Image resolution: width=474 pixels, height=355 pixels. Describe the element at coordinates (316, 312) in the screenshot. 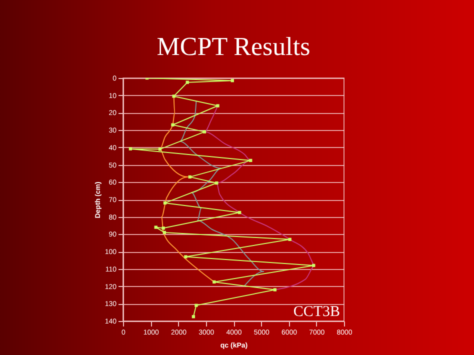

I see `annotation: CCT3B` at that location.